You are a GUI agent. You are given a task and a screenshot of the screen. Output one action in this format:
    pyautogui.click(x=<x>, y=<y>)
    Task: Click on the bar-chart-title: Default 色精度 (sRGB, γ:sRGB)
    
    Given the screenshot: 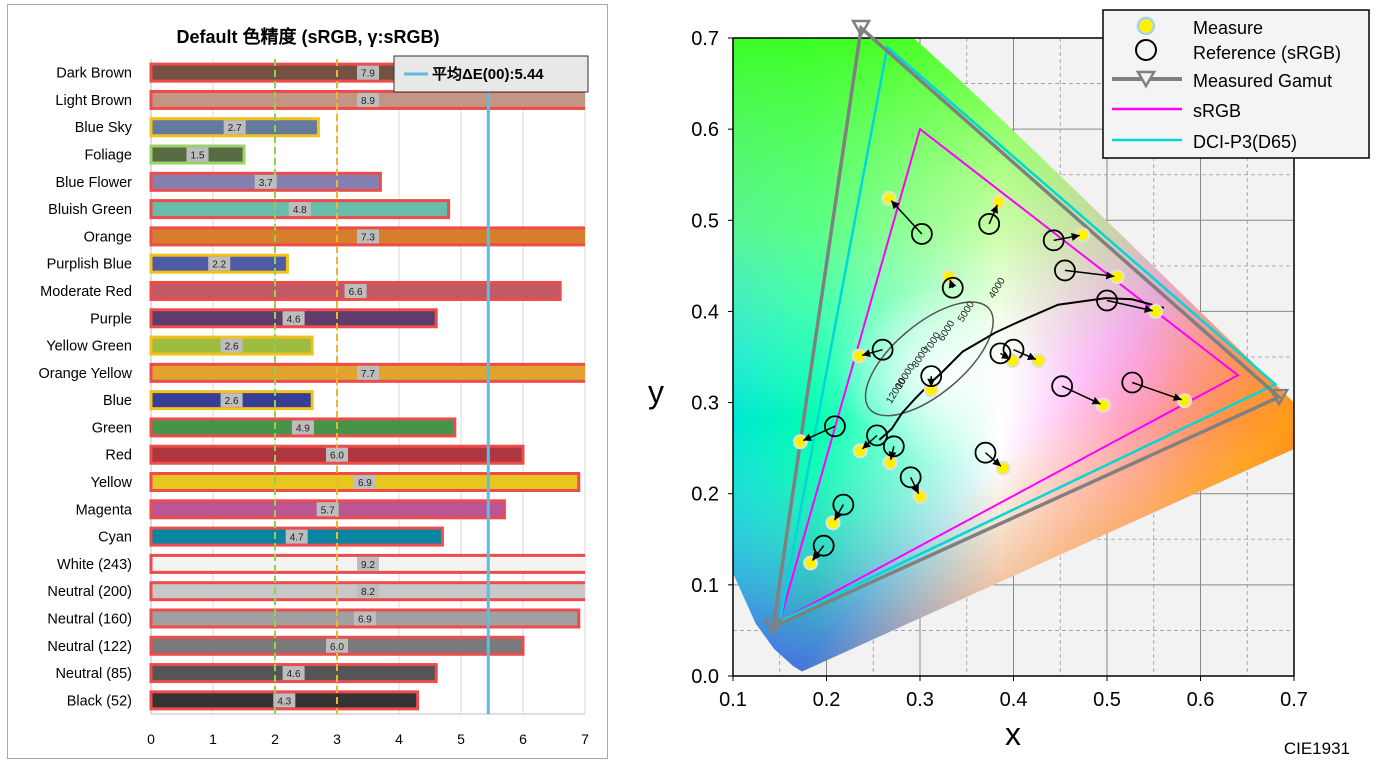 What is the action you would take?
    pyautogui.click(x=307, y=36)
    